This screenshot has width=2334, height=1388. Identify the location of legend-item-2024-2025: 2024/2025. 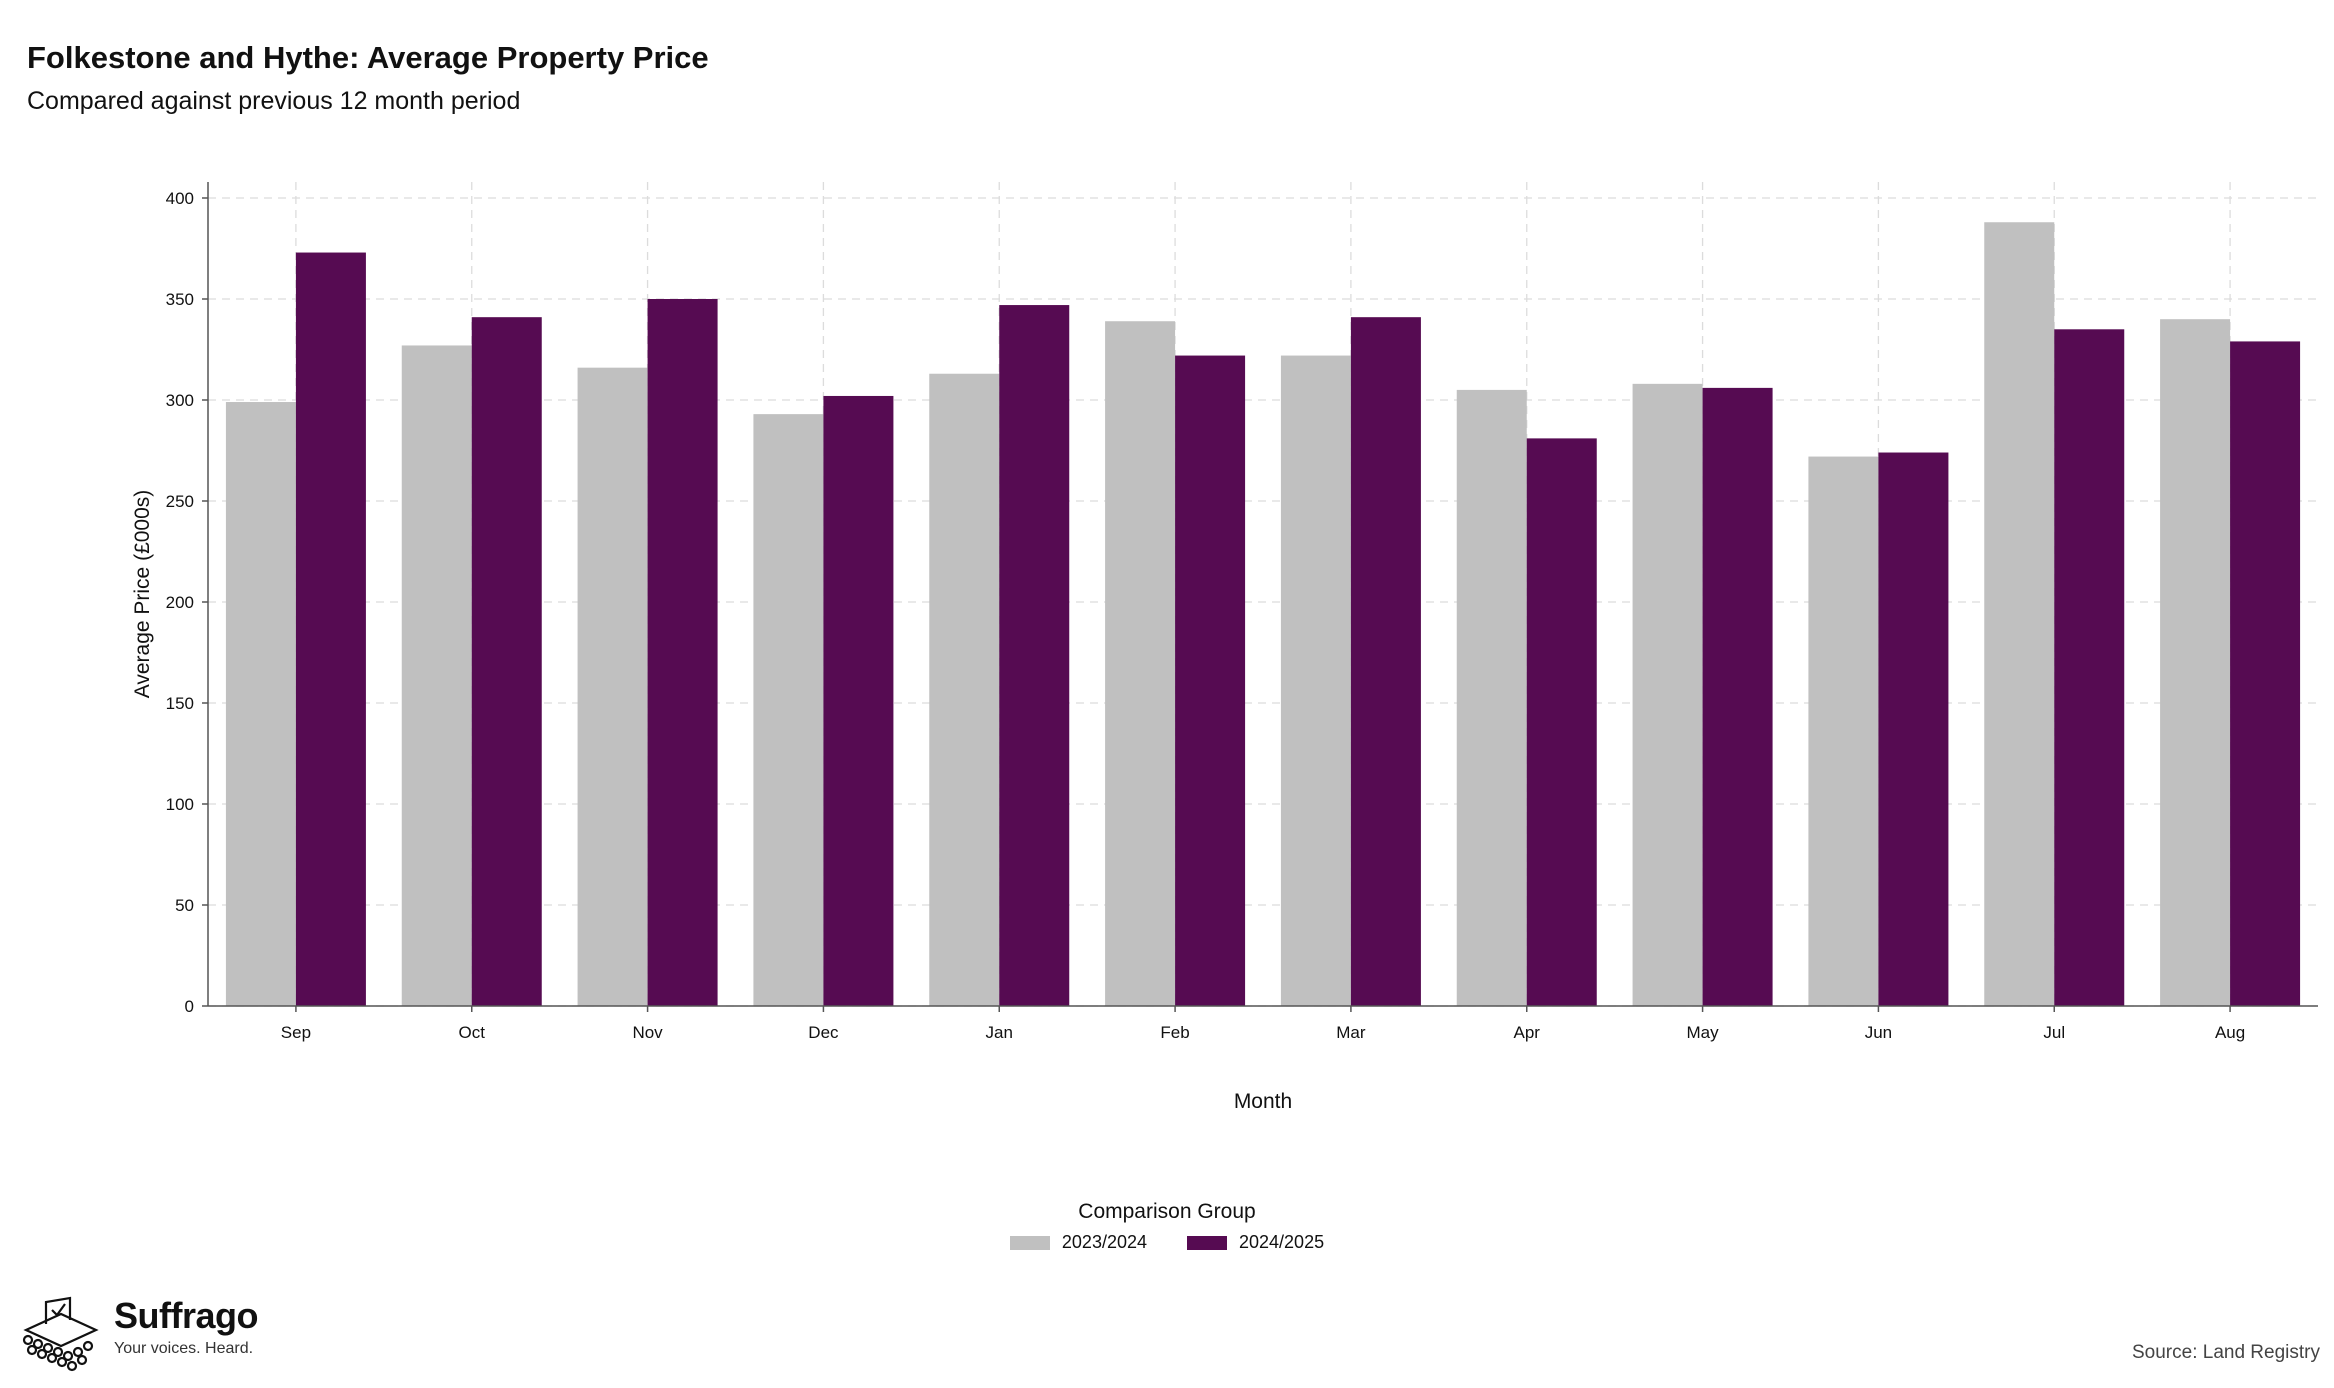
(1255, 1242).